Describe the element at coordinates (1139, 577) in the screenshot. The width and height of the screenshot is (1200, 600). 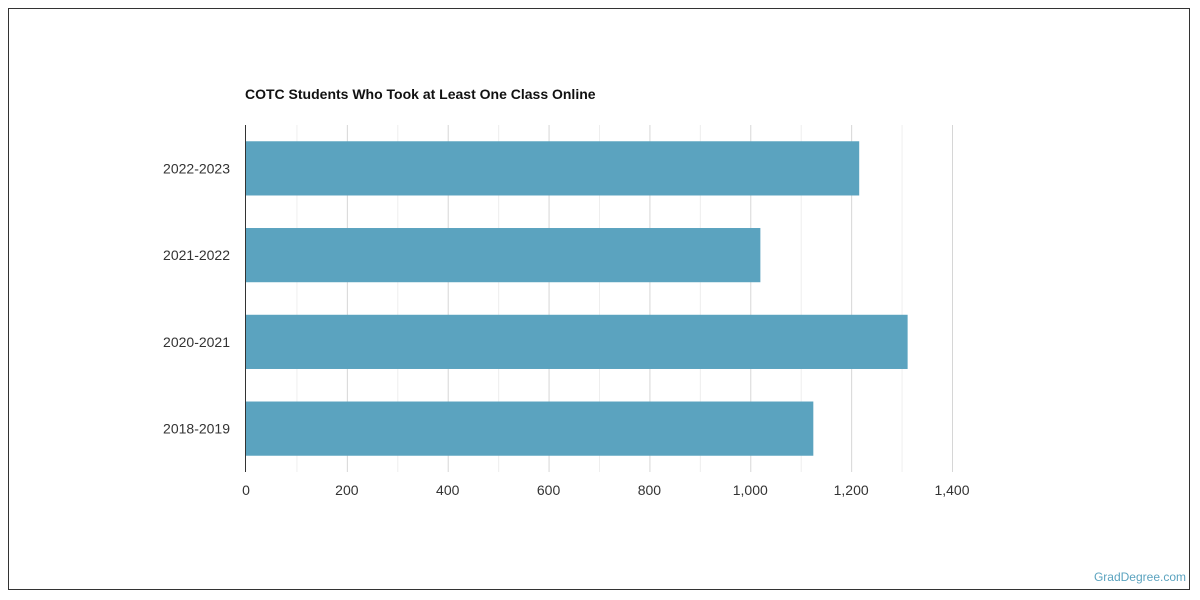
I see `watermark-link: GradDegree.com` at that location.